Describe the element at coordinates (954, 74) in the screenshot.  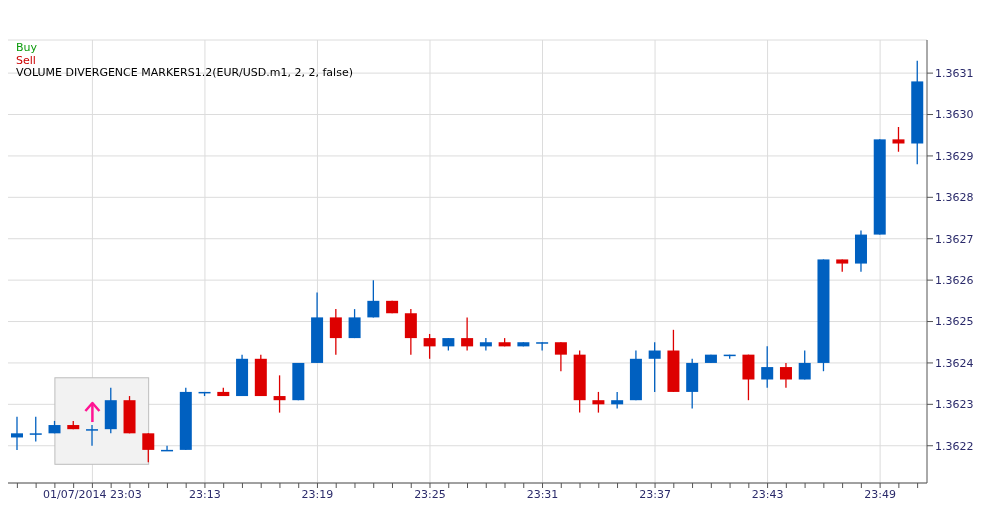
I see `y-tick-label: 1.3631` at that location.